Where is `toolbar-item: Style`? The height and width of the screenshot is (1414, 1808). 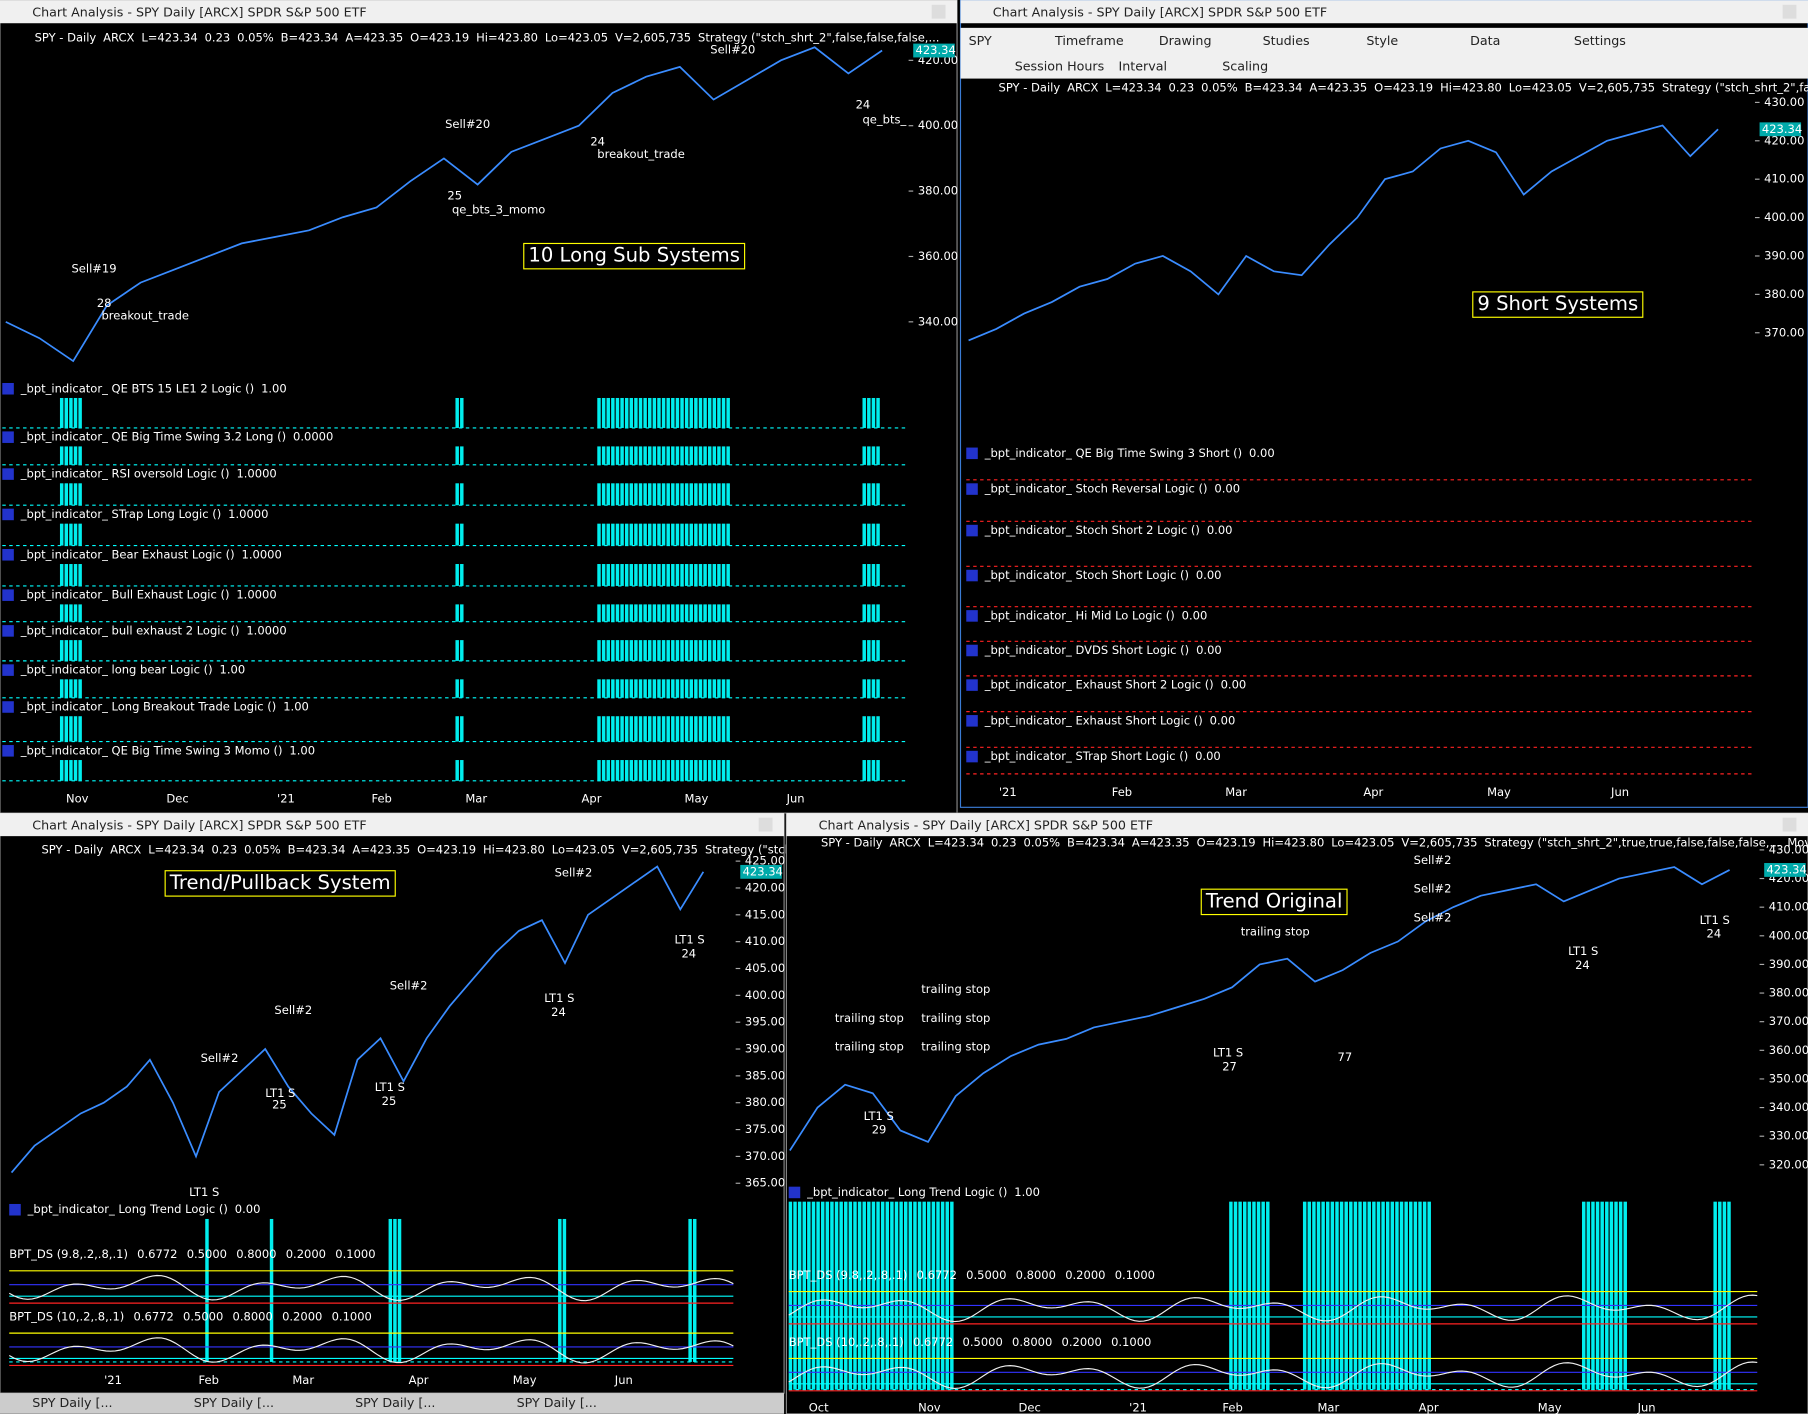 toolbar-item: Style is located at coordinates (1382, 40).